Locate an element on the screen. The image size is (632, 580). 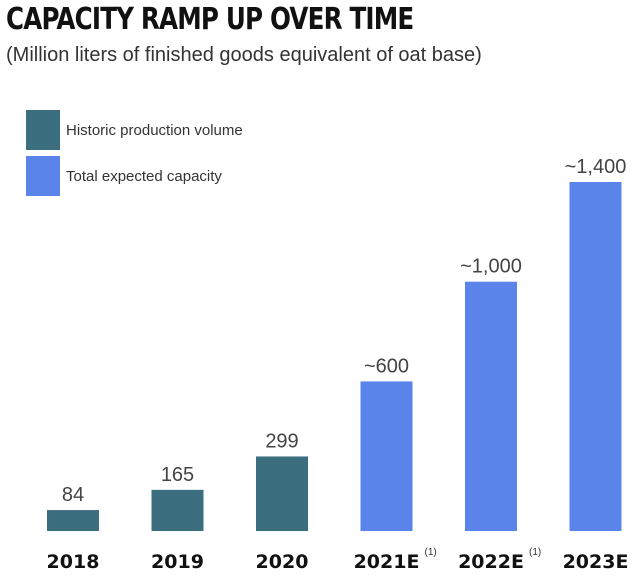
bar-2022E is located at coordinates (491, 406).